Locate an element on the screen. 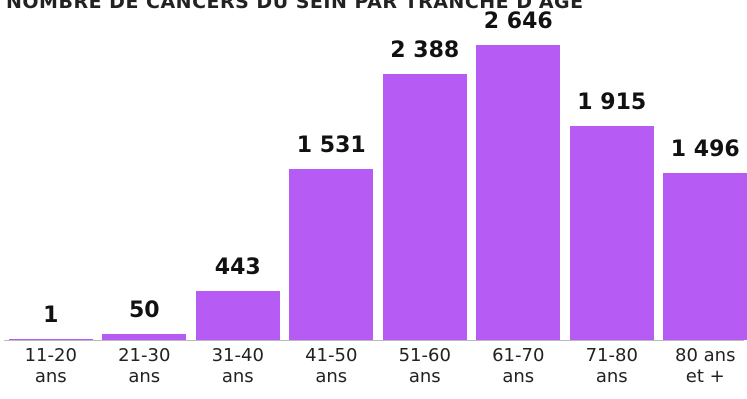 The image size is (747, 399). value-label: 50 is located at coordinates (144, 311).